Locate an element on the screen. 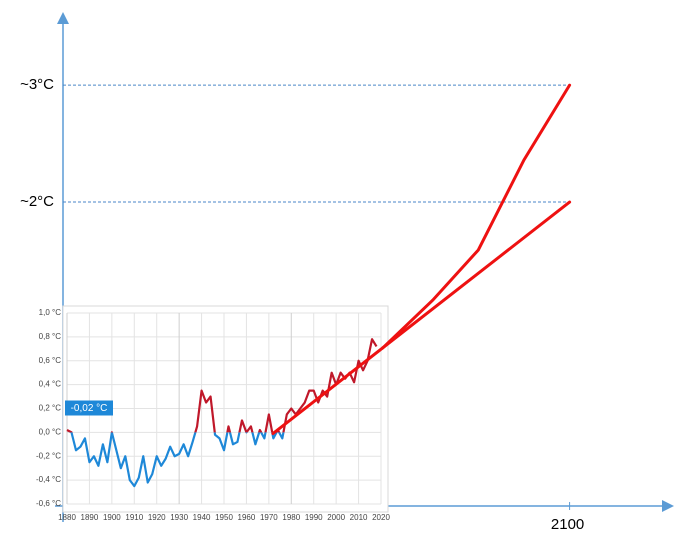 The height and width of the screenshot is (534, 677). x-tick-label: 1940 is located at coordinates (202, 517).